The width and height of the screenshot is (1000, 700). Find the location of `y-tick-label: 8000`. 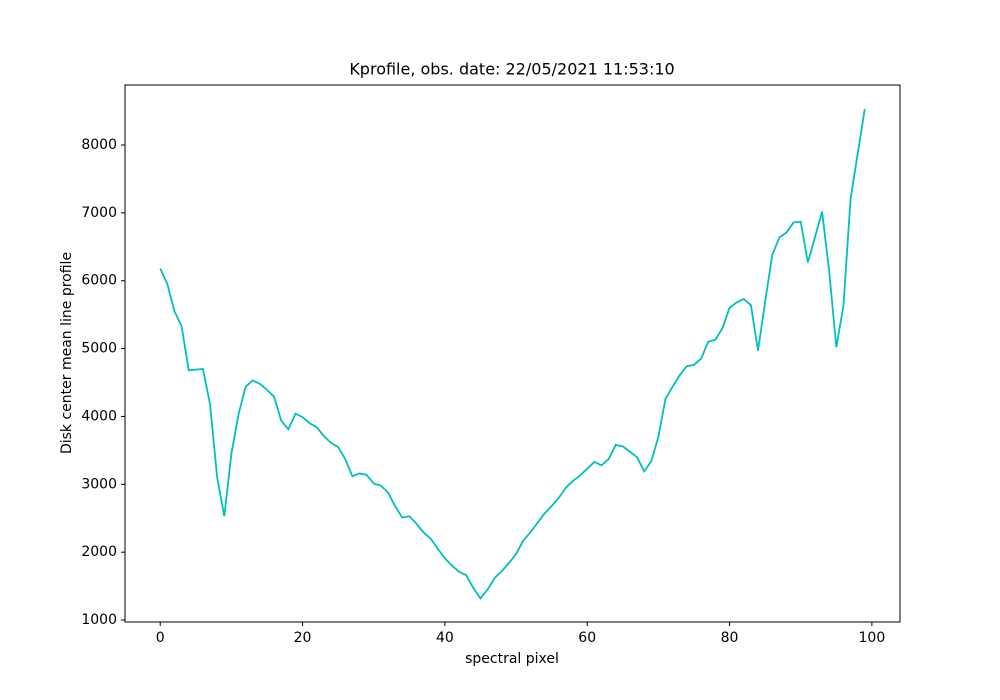

y-tick-label: 8000 is located at coordinates (99, 145).